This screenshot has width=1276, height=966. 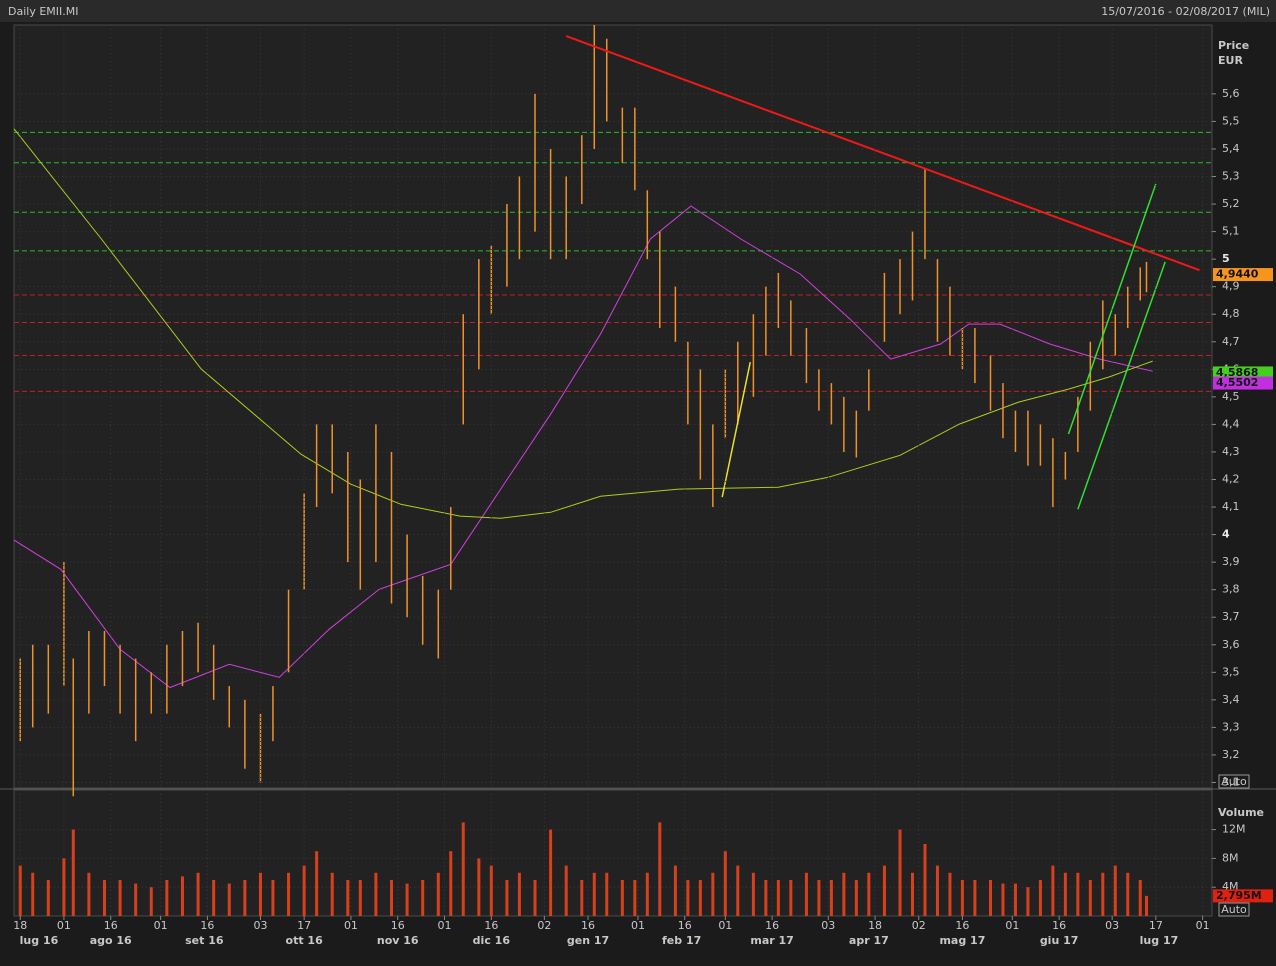 I want to click on x-tick-label: 03, so click(x=828, y=925).